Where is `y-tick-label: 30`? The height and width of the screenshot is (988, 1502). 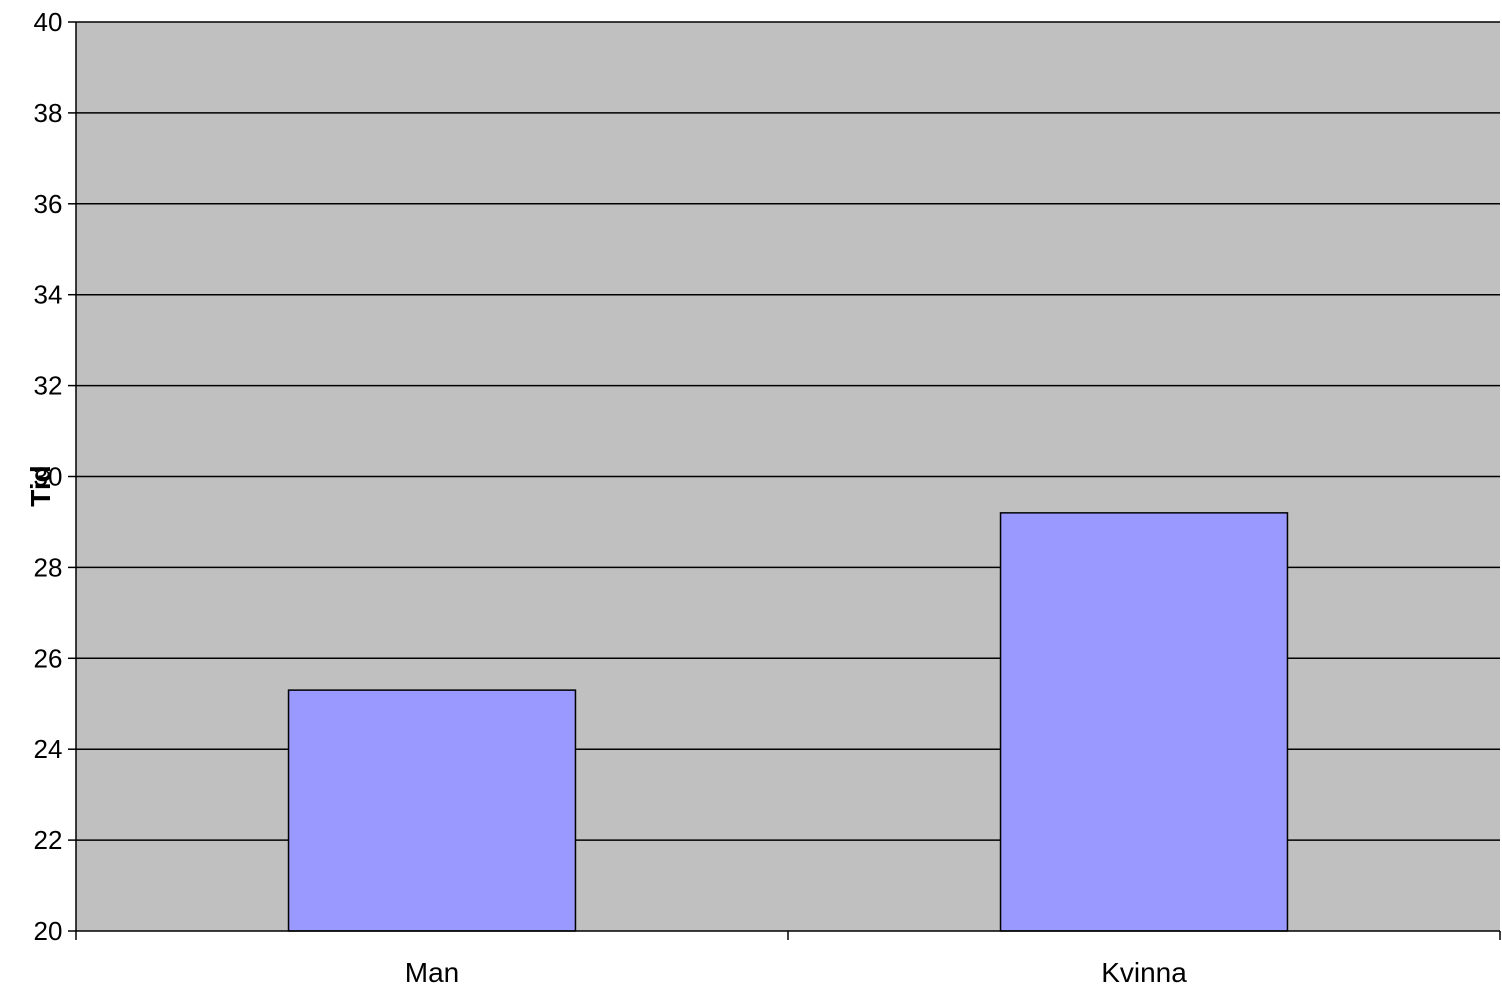
y-tick-label: 30 is located at coordinates (48, 477).